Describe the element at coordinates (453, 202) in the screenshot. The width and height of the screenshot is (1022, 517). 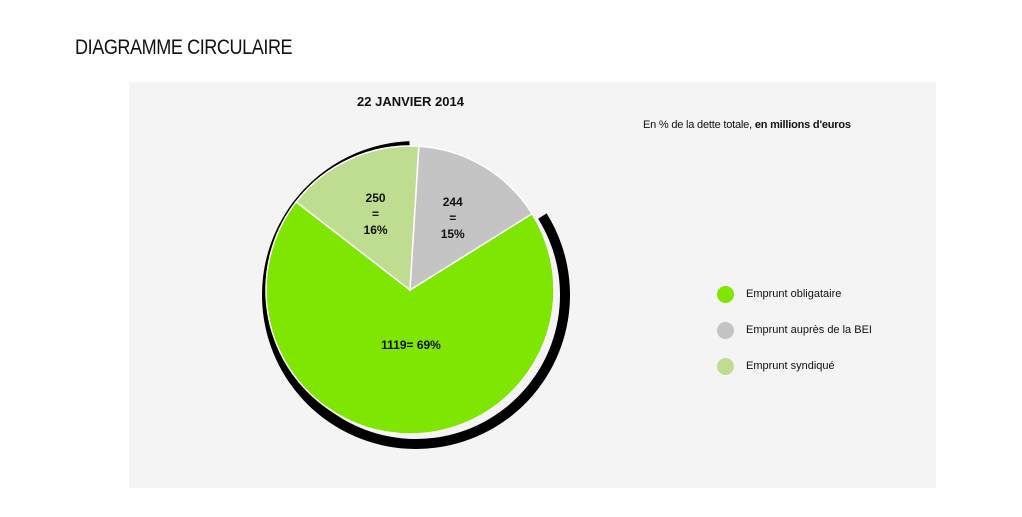
I see `slice-label-1-0: 244` at that location.